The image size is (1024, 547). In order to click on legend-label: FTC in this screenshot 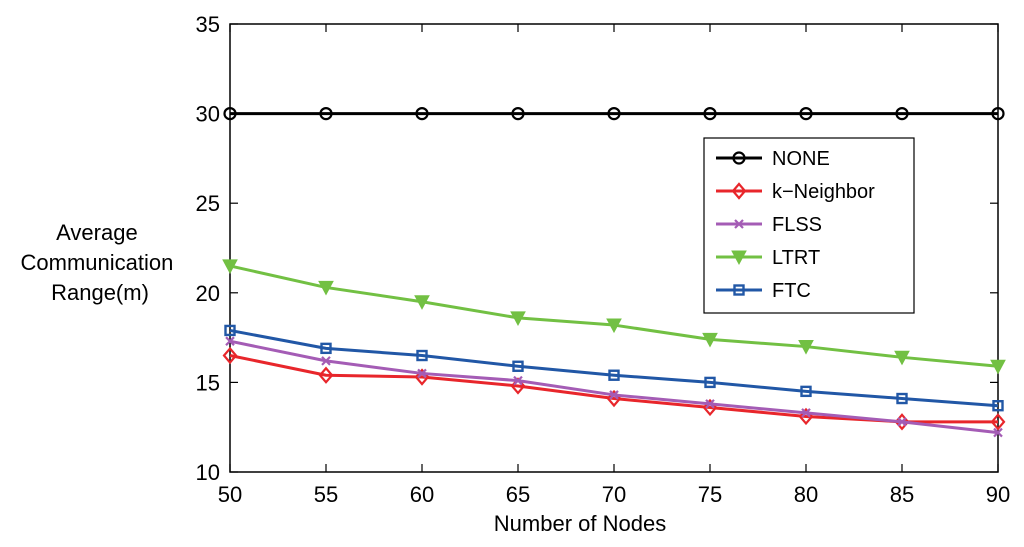, I will do `click(791, 291)`.